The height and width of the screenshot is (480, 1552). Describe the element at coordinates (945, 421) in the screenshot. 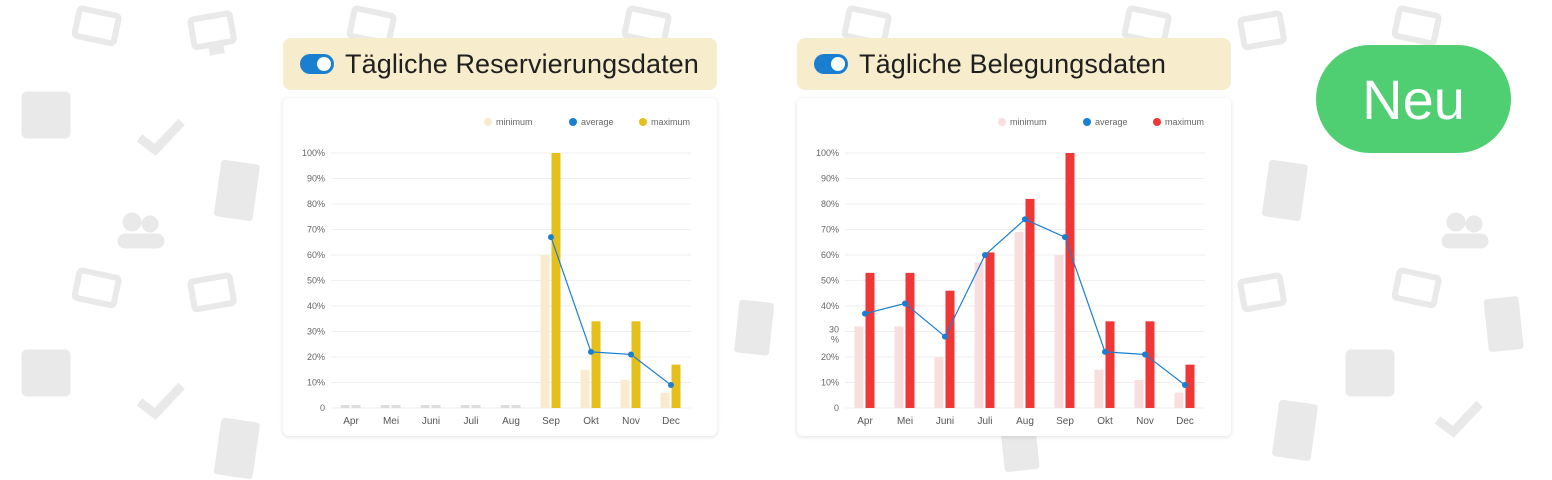

I see `x-tick-label: Juni` at that location.